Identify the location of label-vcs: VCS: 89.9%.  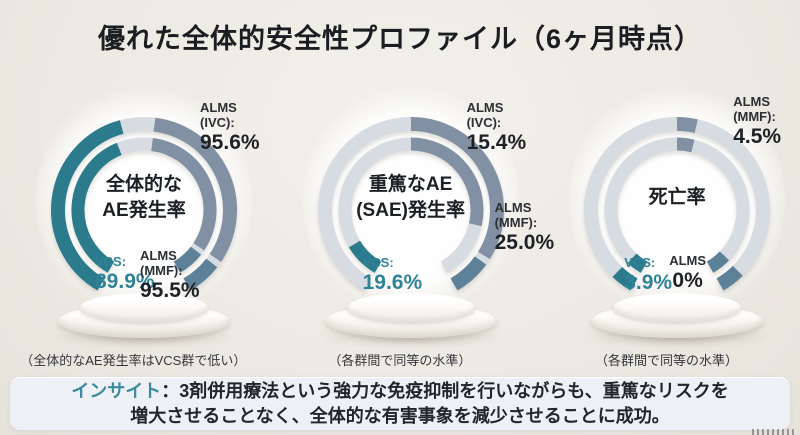
(125, 273).